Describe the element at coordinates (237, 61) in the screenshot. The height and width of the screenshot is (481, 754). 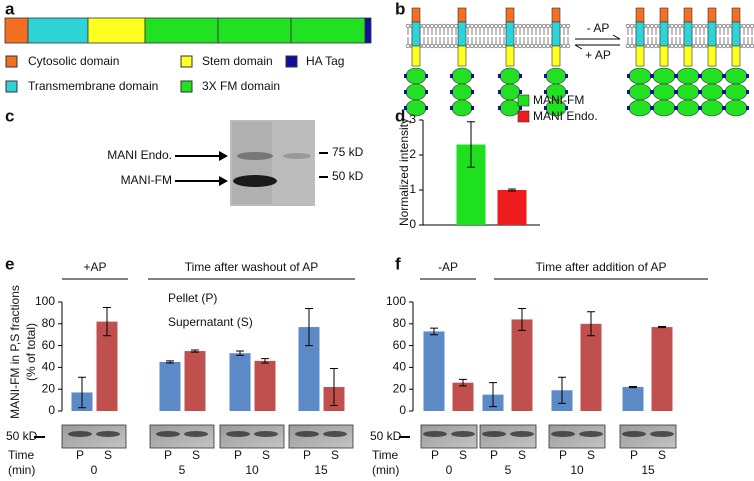
I see `legend-label: Stem domain` at that location.